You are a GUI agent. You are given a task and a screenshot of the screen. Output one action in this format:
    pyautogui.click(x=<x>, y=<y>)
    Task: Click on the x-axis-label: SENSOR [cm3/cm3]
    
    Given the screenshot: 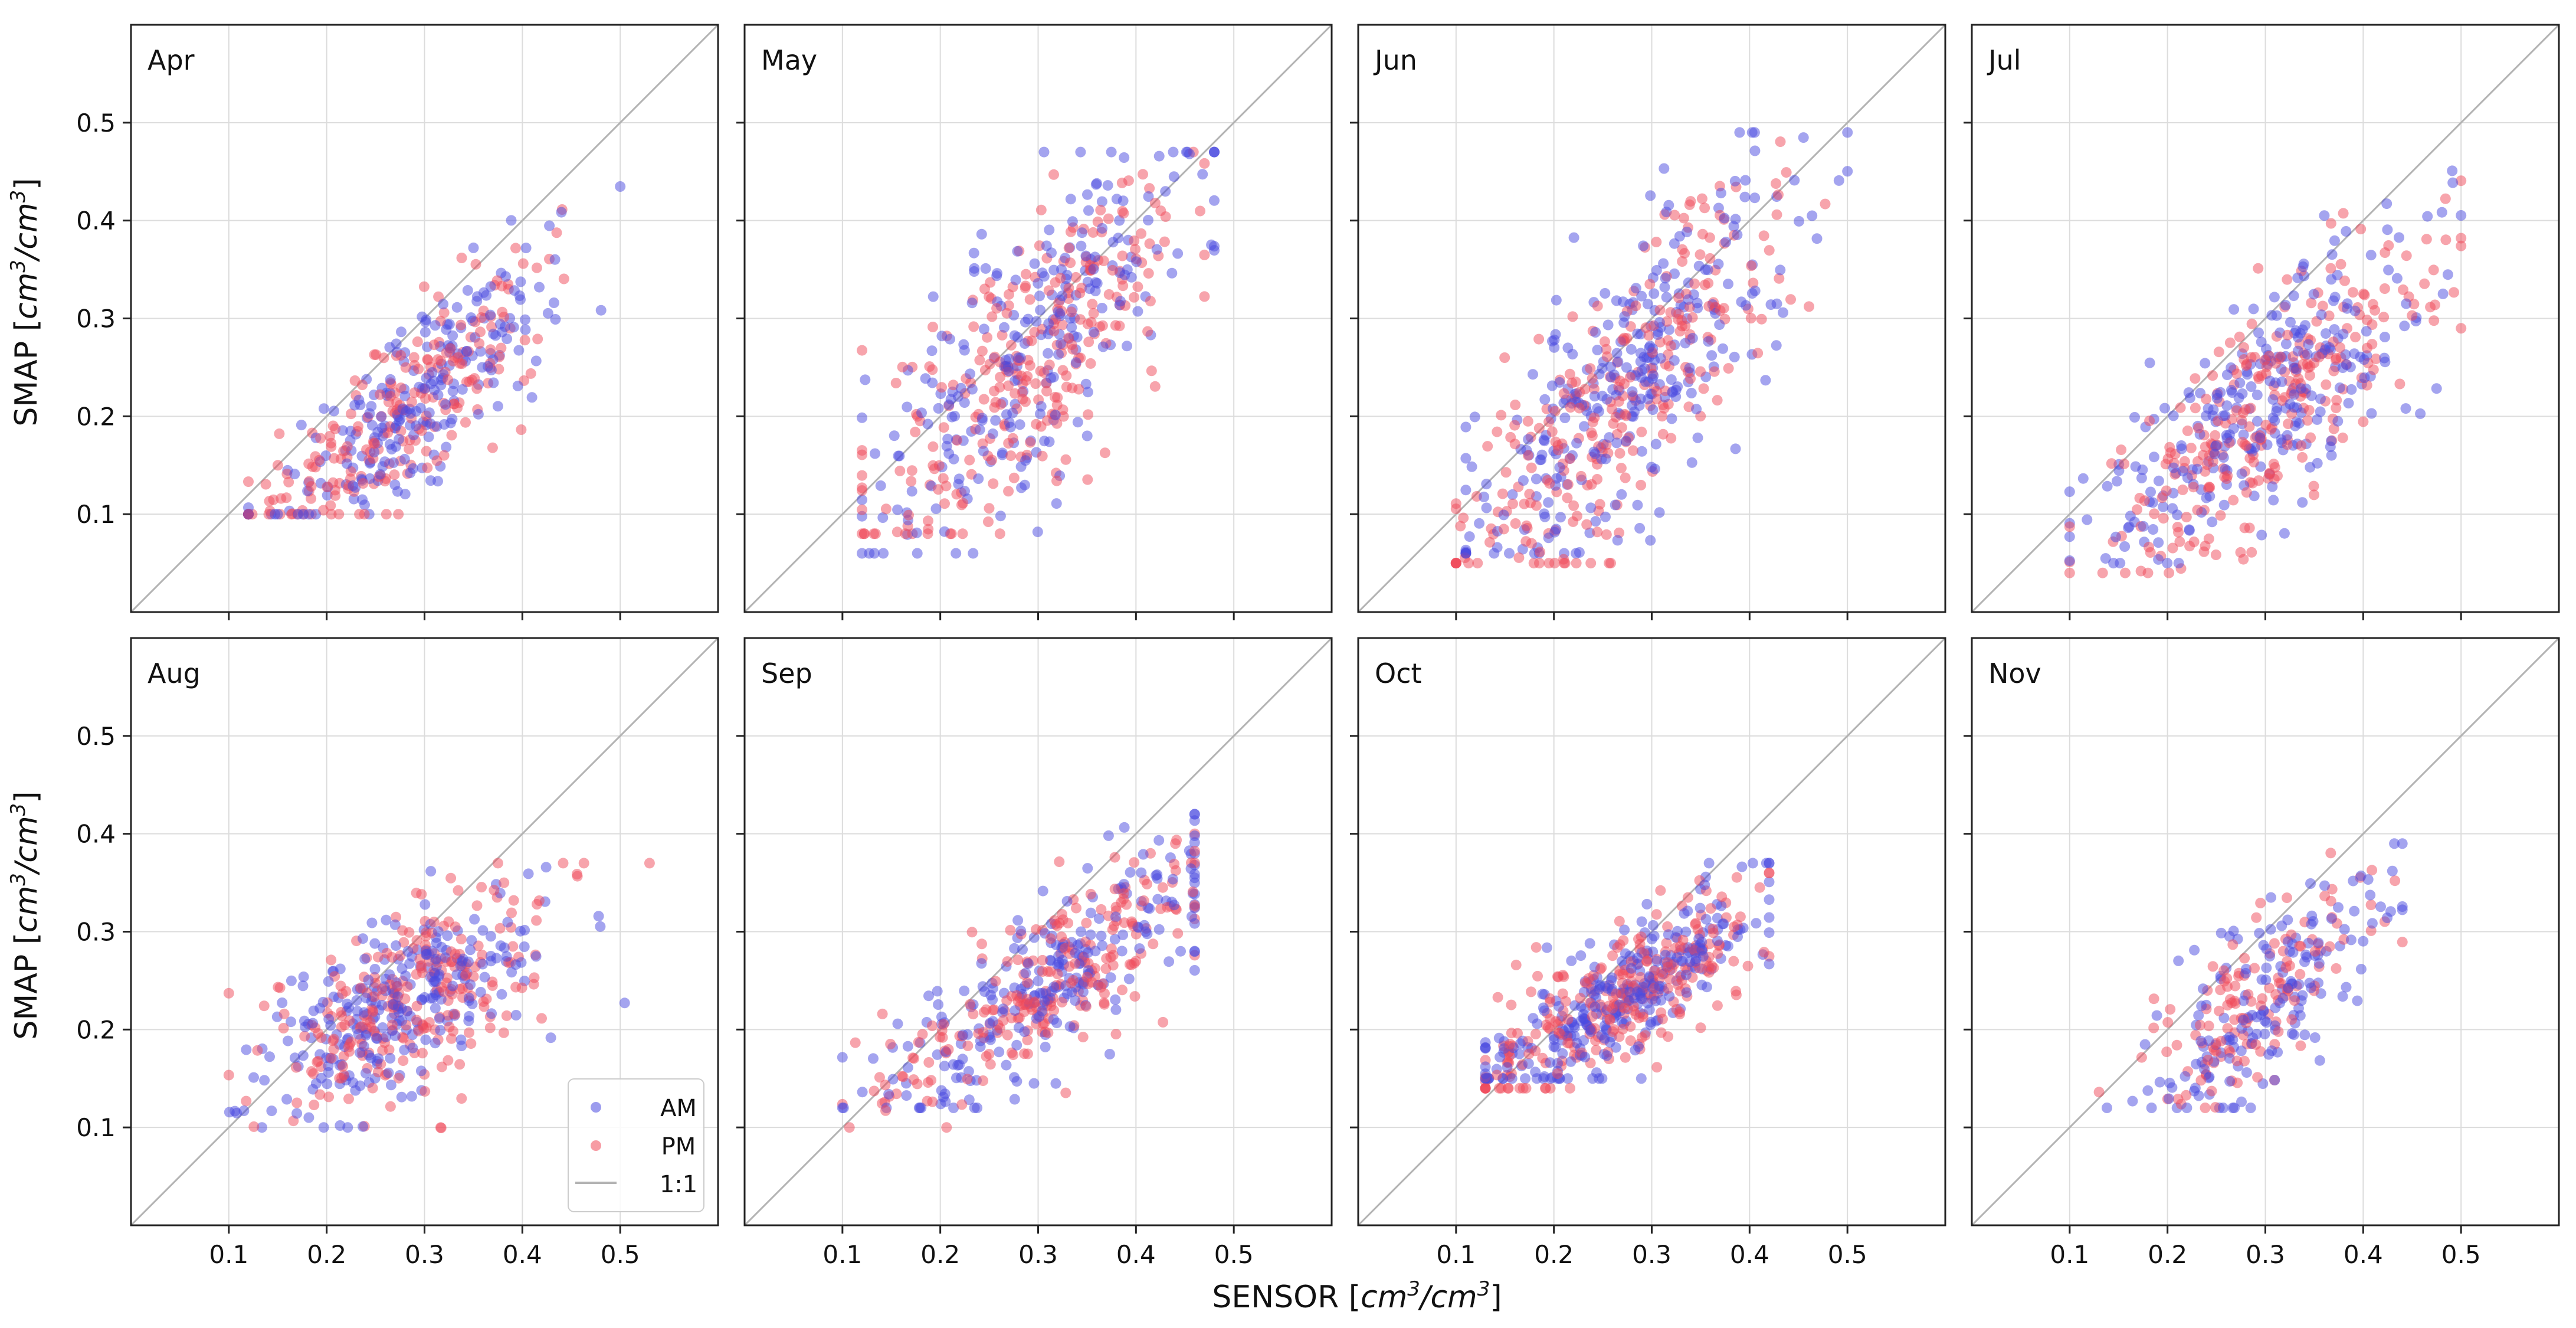 What is the action you would take?
    pyautogui.click(x=1357, y=1296)
    